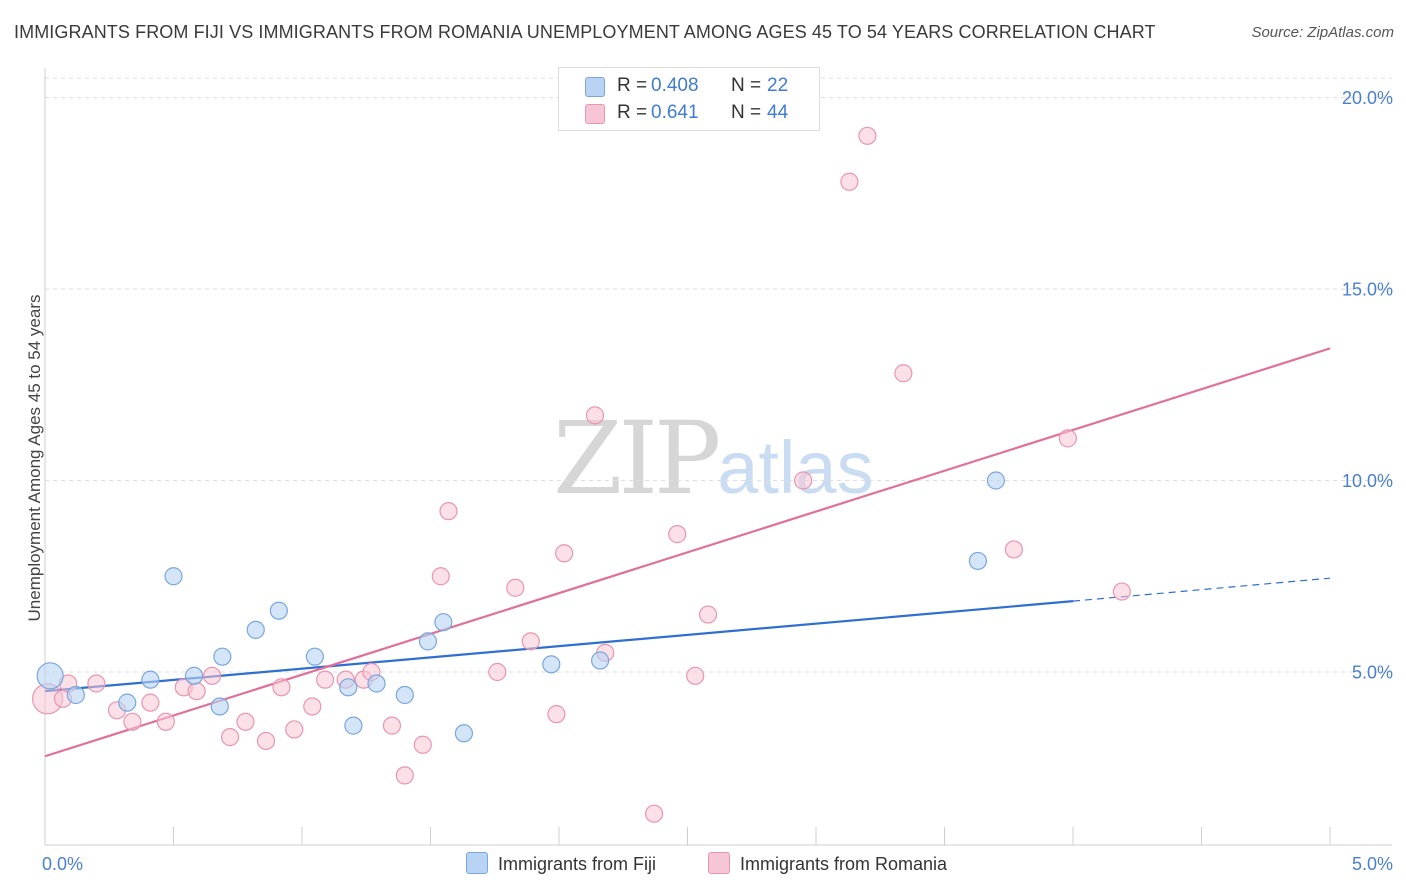  I want to click on legend-romania-swatch, so click(719, 863).